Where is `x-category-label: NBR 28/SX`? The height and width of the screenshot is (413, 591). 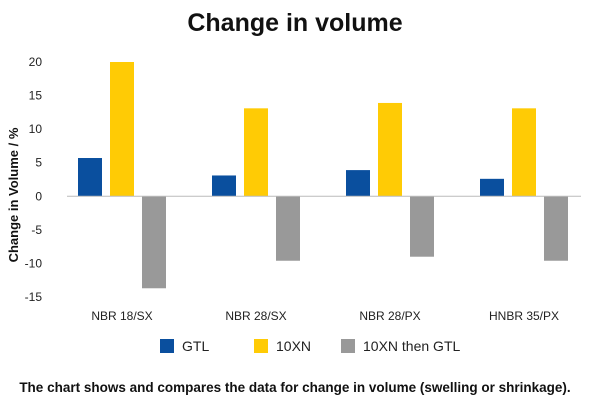 x-category-label: NBR 28/SX is located at coordinates (255, 316).